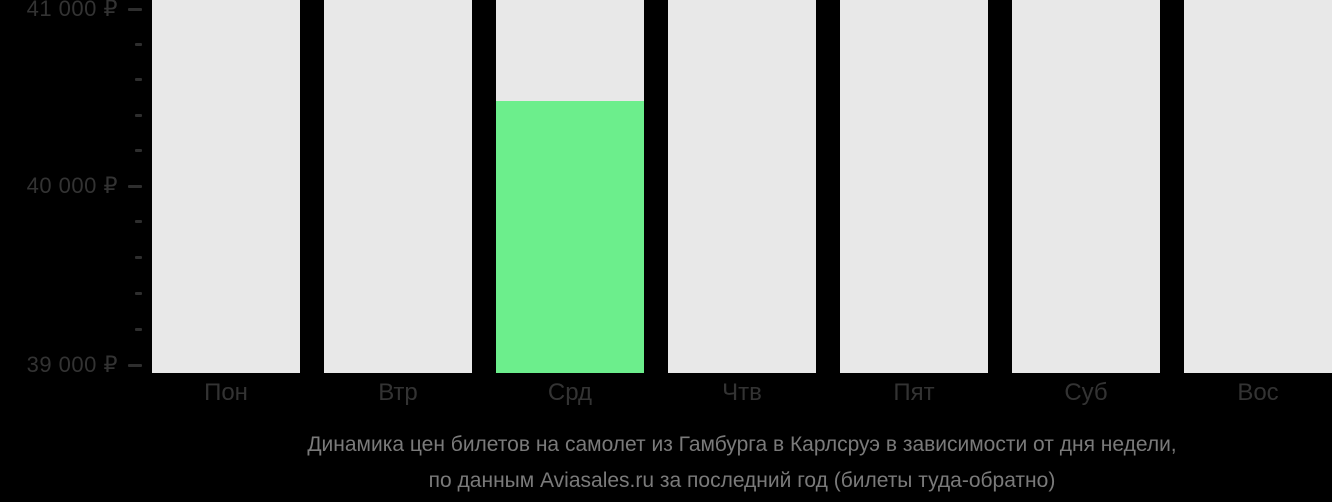 This screenshot has height=502, width=1332. Describe the element at coordinates (570, 392) in the screenshot. I see `x-axis-label-Срд: Срд` at that location.